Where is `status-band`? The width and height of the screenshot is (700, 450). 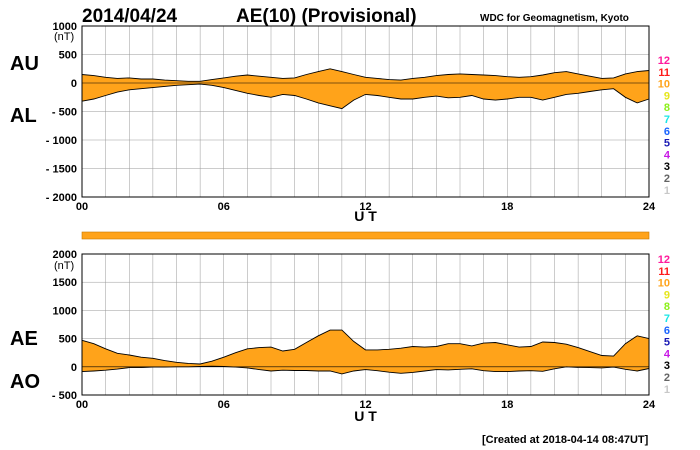 status-band is located at coordinates (365, 235).